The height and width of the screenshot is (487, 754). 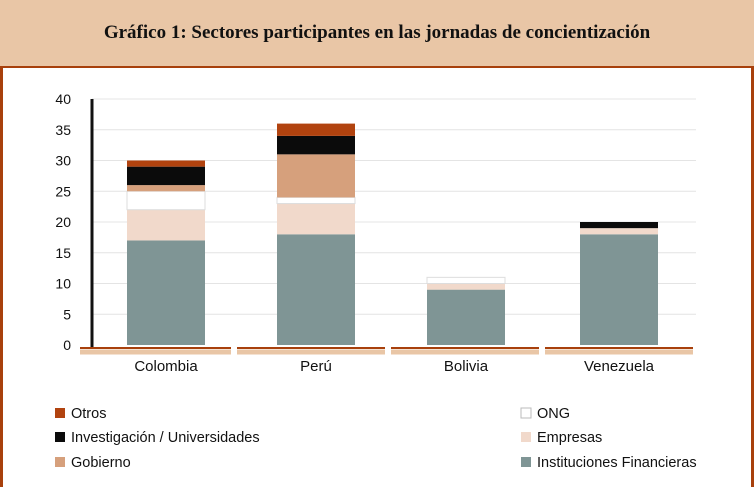 I want to click on y-tick-label: 35, so click(x=63, y=130).